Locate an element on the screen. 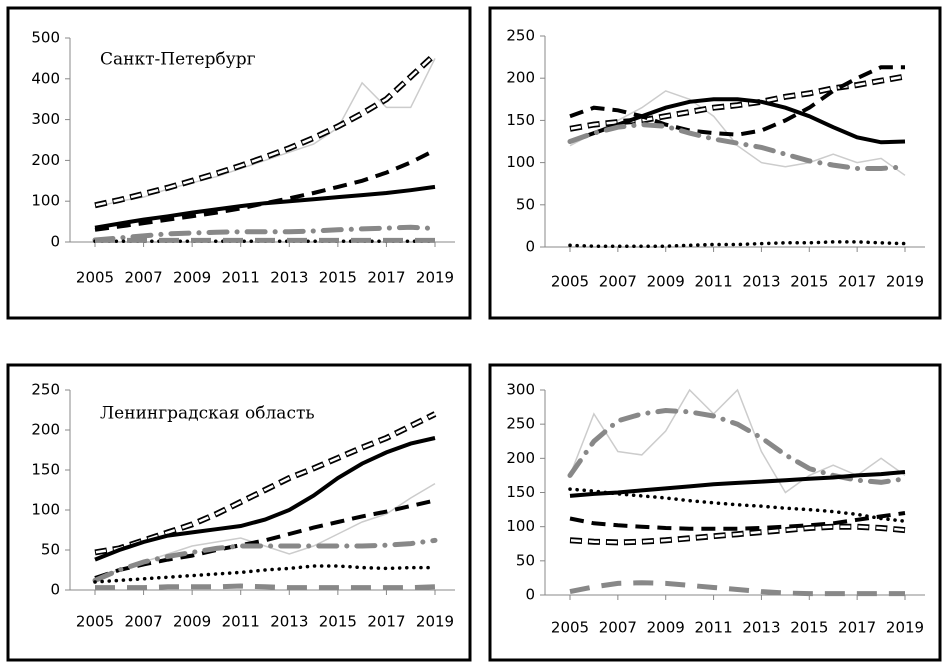  y-tick-label: 500 is located at coordinates (45, 38).